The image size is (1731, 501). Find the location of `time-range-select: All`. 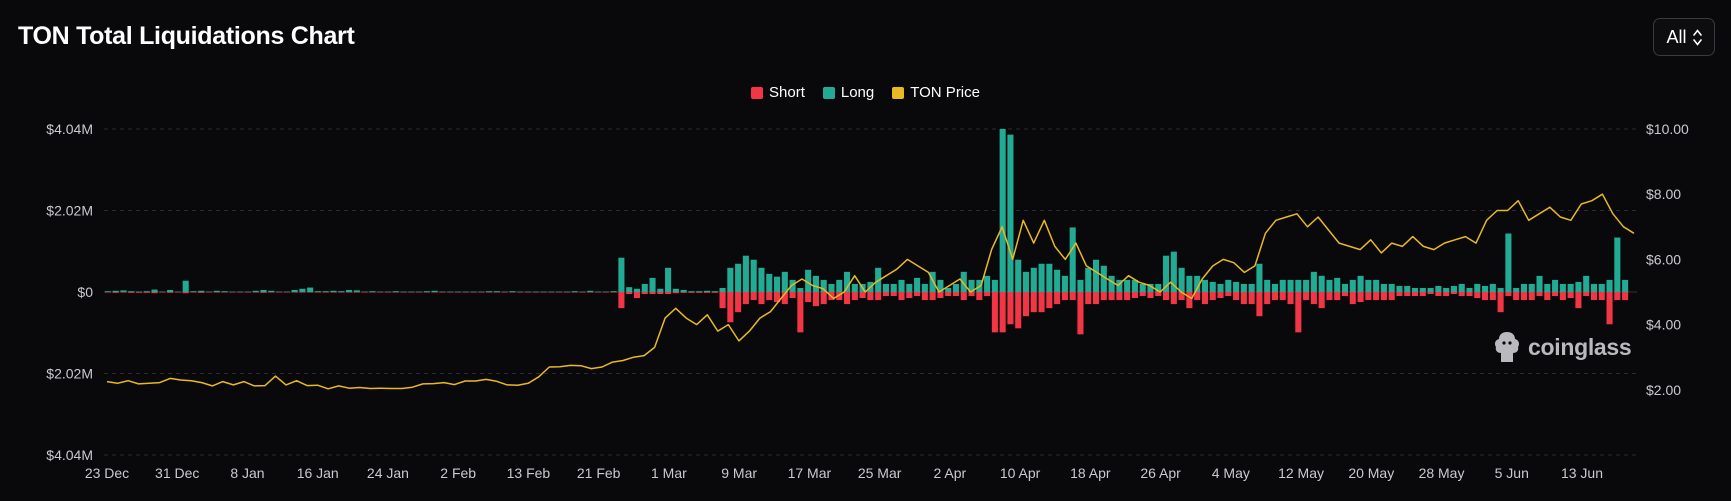

time-range-select: All is located at coordinates (1684, 37).